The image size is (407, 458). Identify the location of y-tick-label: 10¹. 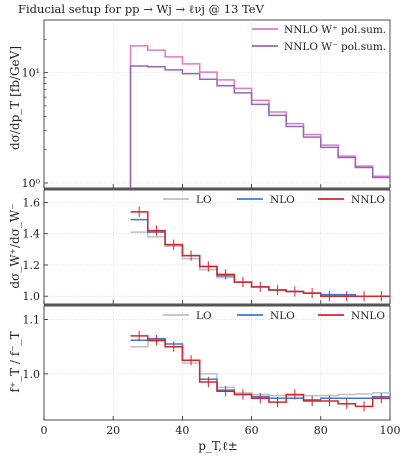
(31, 73).